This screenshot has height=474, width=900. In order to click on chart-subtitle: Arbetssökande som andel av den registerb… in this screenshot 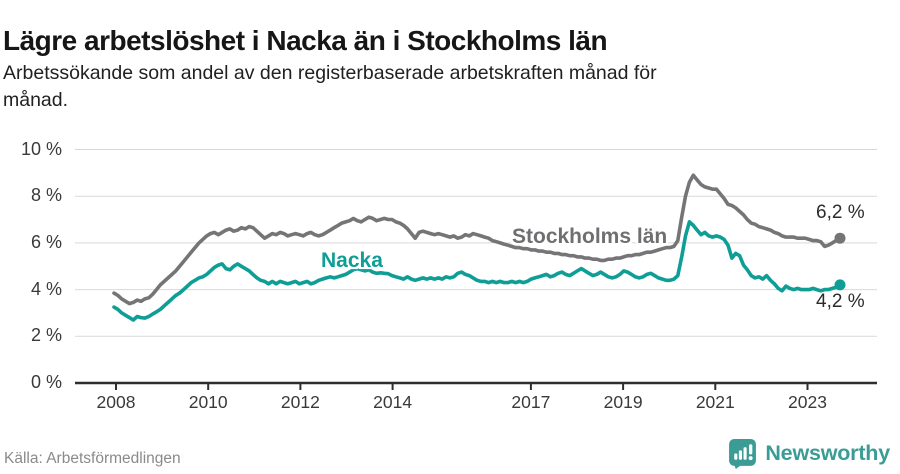, I will do `click(330, 87)`.